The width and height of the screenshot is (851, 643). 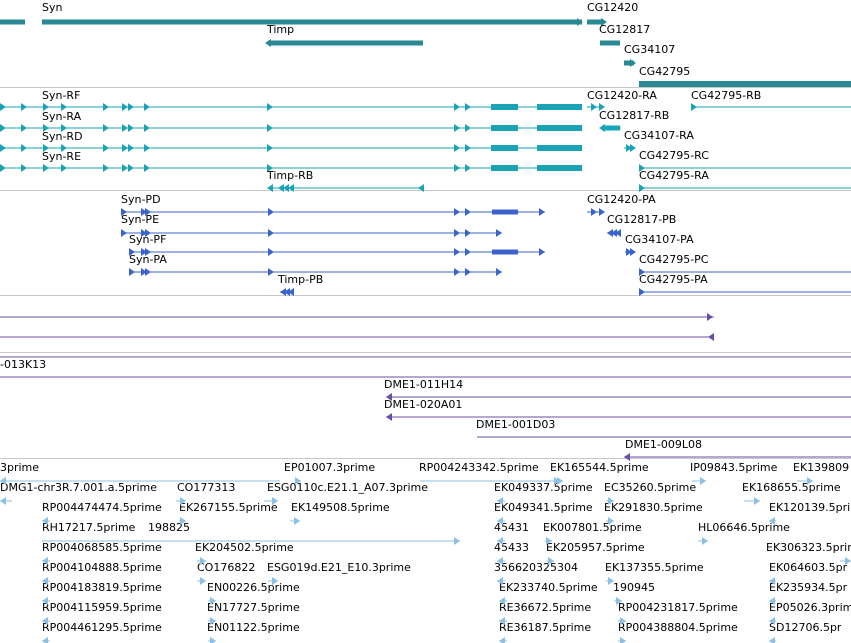 I want to click on clone-feature-dme1-011h14, so click(x=615, y=394).